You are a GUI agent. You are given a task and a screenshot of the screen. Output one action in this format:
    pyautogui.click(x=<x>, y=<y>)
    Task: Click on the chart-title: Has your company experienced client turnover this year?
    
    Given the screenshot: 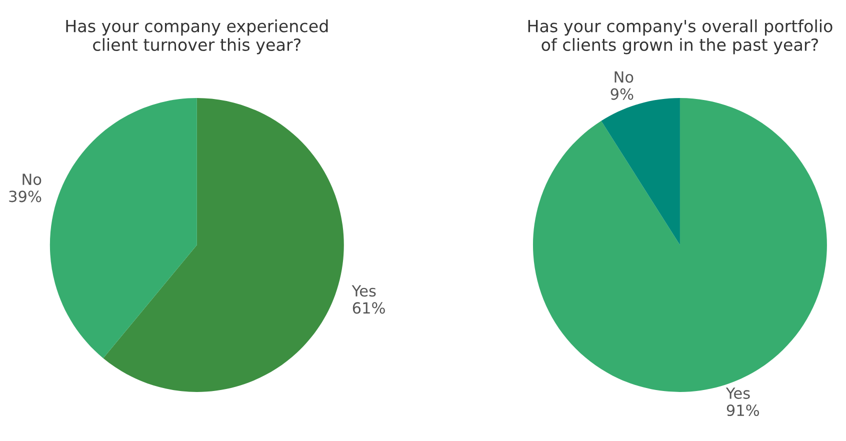 What is the action you would take?
    pyautogui.click(x=197, y=36)
    